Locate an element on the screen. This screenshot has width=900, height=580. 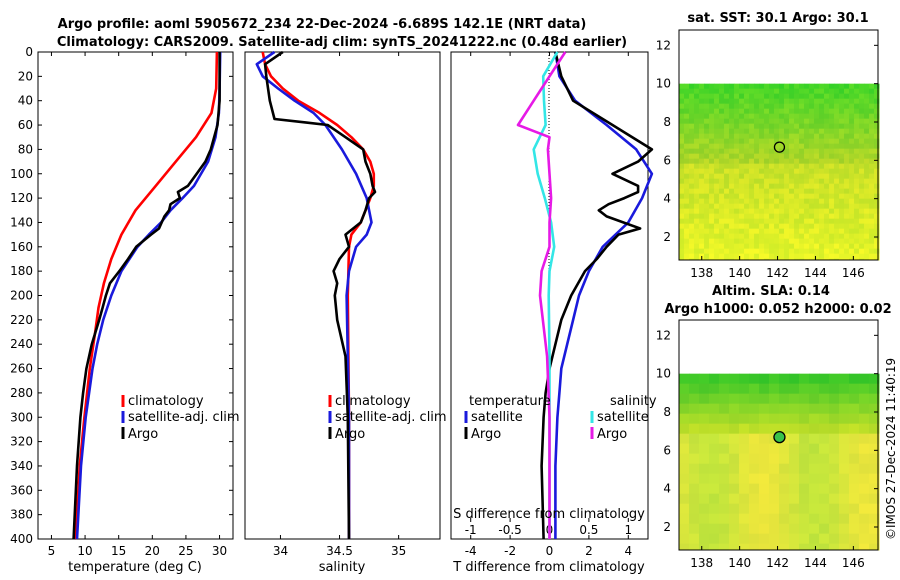
map-y-tick-label: 12 is located at coordinates (663, 335).